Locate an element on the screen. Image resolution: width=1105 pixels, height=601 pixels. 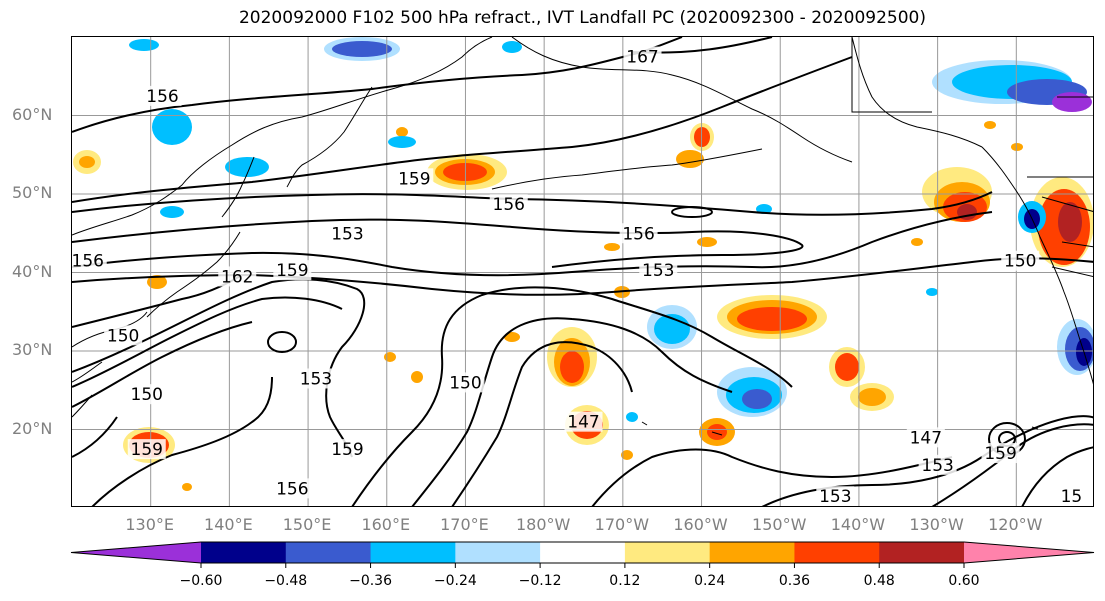
colorbar-extend-high is located at coordinates (1029, 552).